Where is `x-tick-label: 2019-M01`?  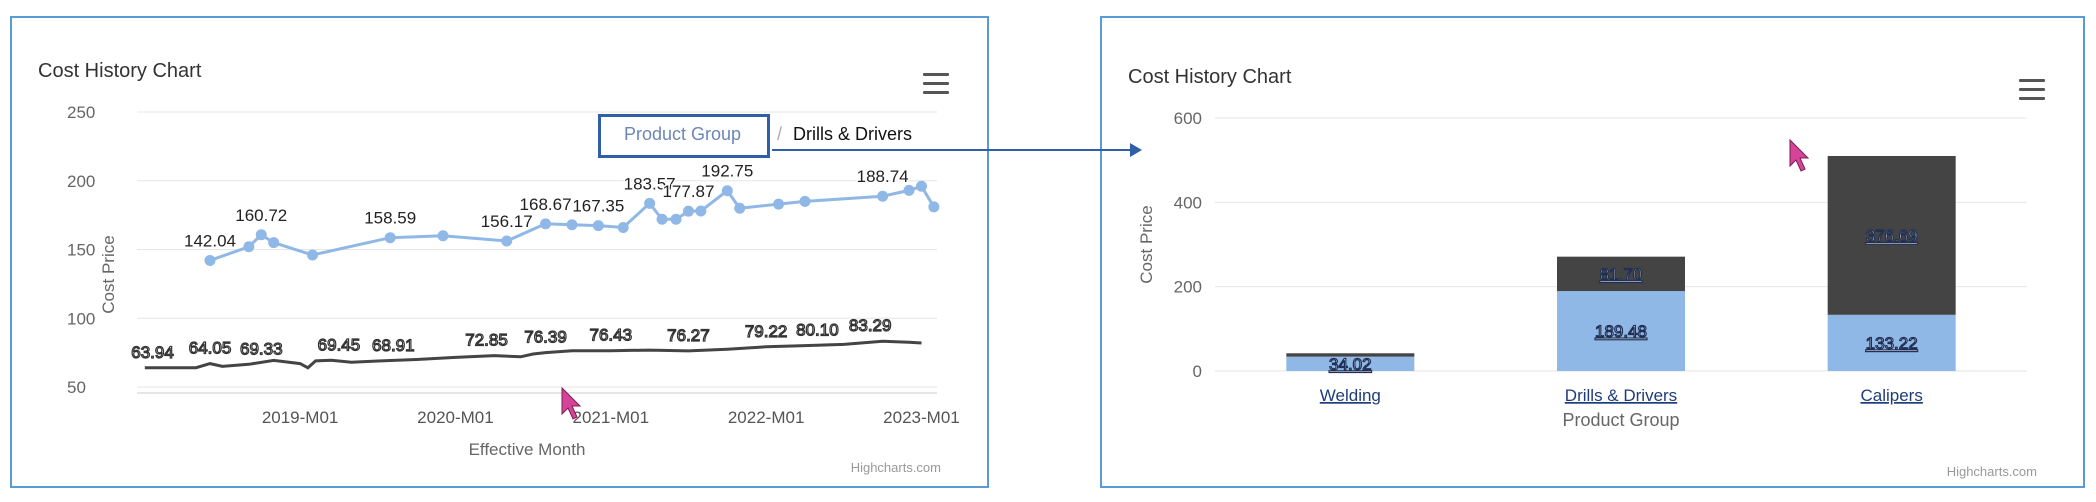 x-tick-label: 2019-M01 is located at coordinates (300, 417).